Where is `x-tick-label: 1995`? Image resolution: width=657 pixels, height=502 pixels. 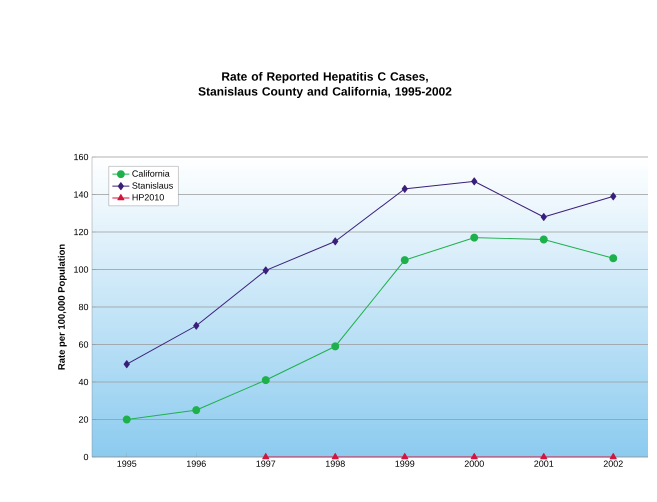
x-tick-label: 1995 is located at coordinates (126, 463).